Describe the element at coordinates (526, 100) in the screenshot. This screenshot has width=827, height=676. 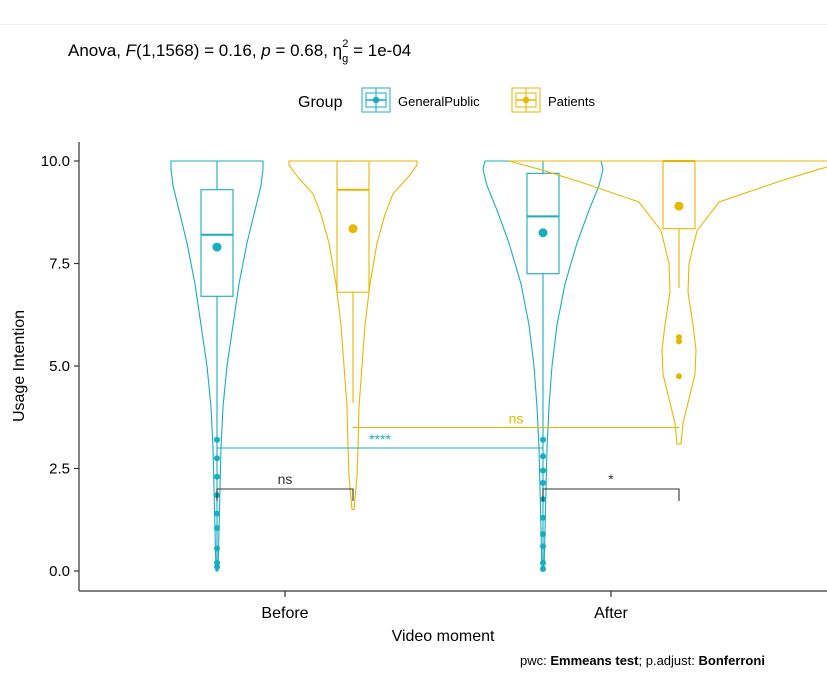
I see `legend-key-patients` at that location.